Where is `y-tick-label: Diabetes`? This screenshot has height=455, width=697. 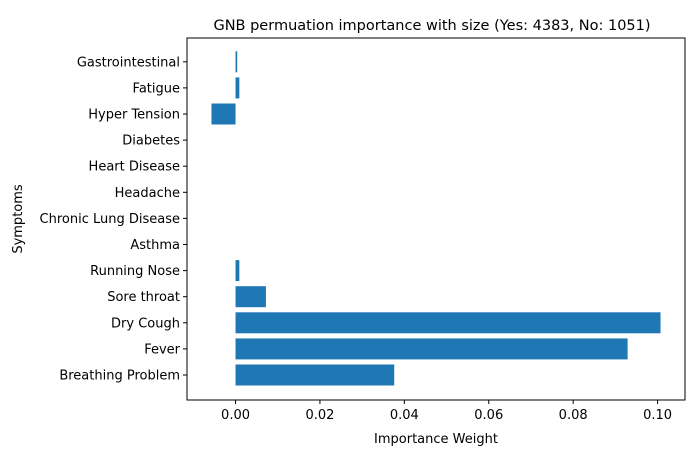 y-tick-label: Diabetes is located at coordinates (151, 141).